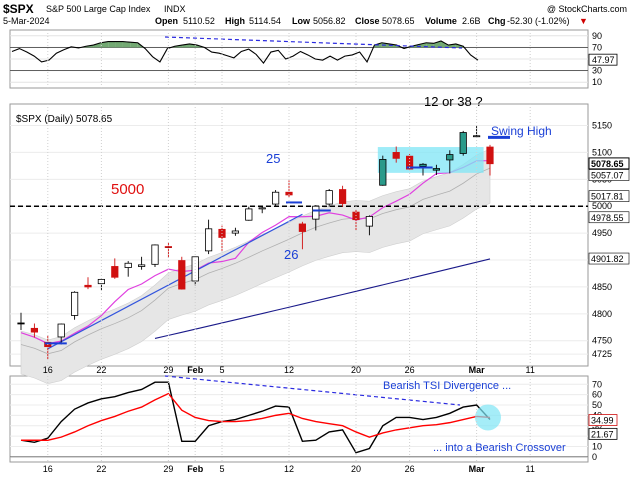  I want to click on osc-y-tick-label: 10, so click(597, 82).